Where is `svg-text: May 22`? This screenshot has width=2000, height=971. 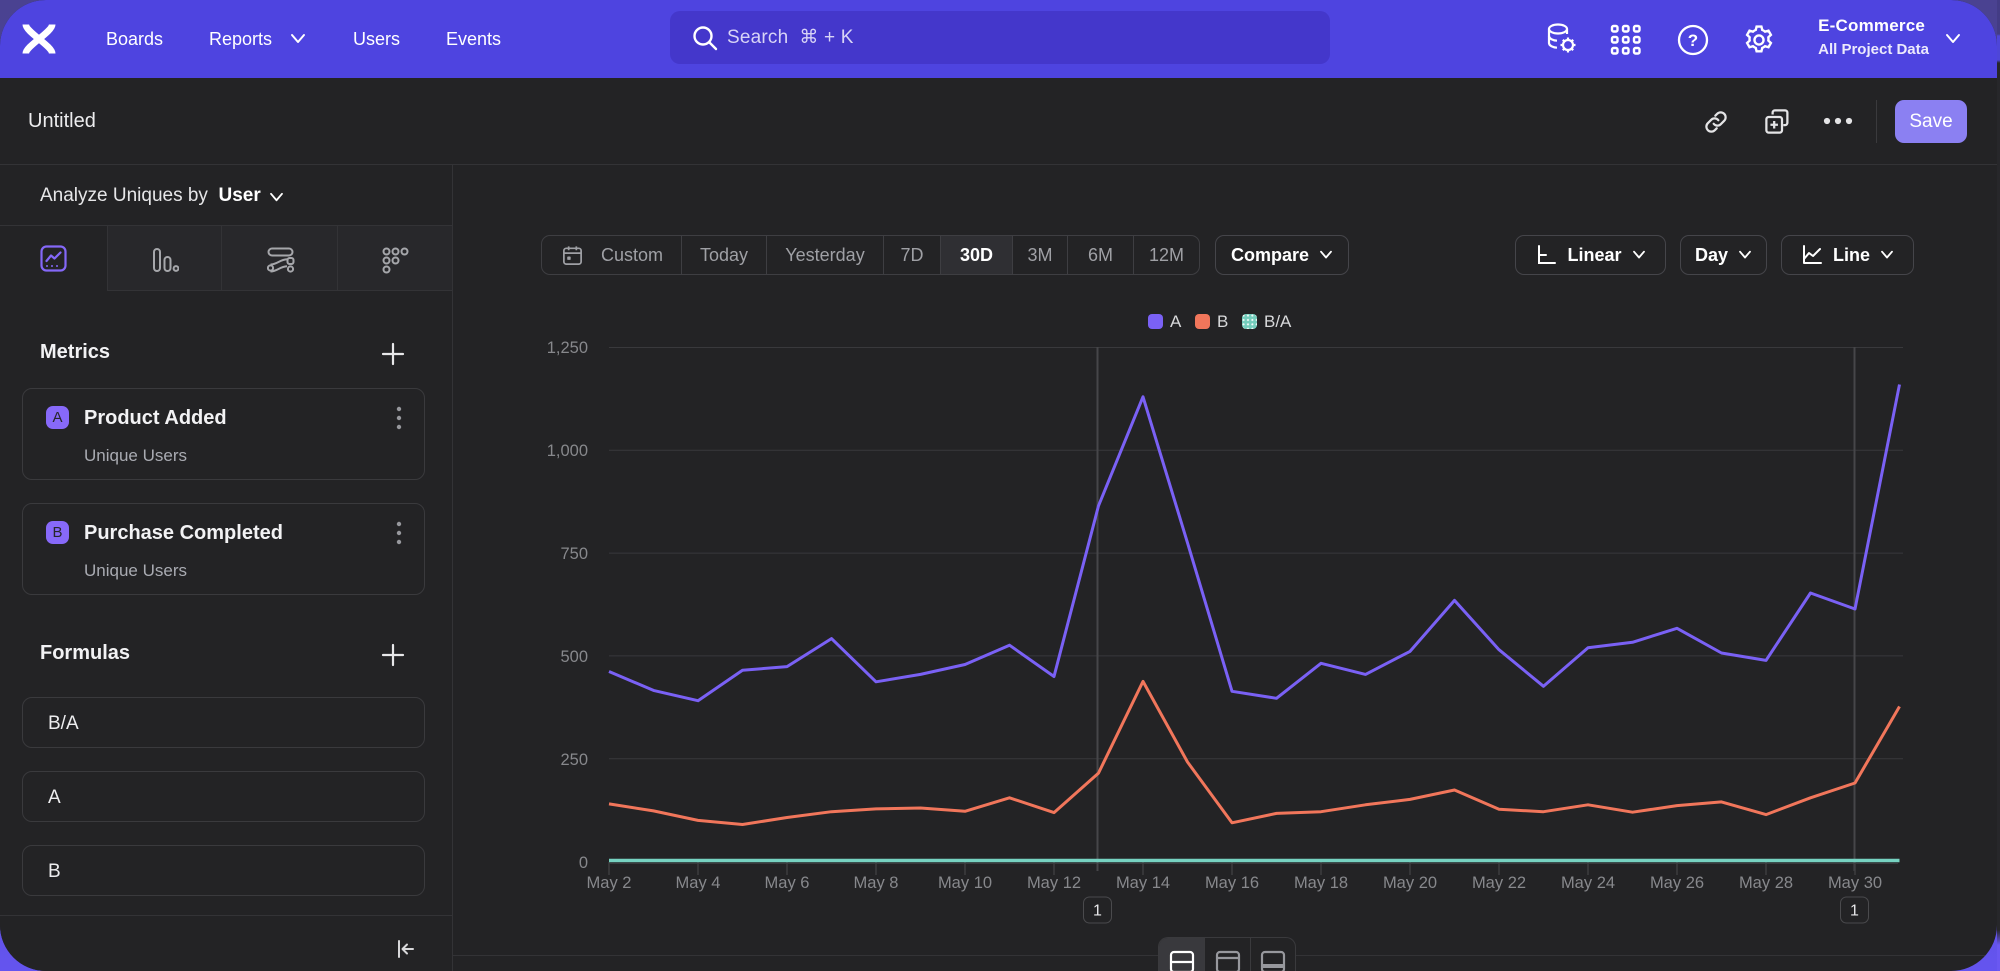 svg-text: May 22 is located at coordinates (1499, 883).